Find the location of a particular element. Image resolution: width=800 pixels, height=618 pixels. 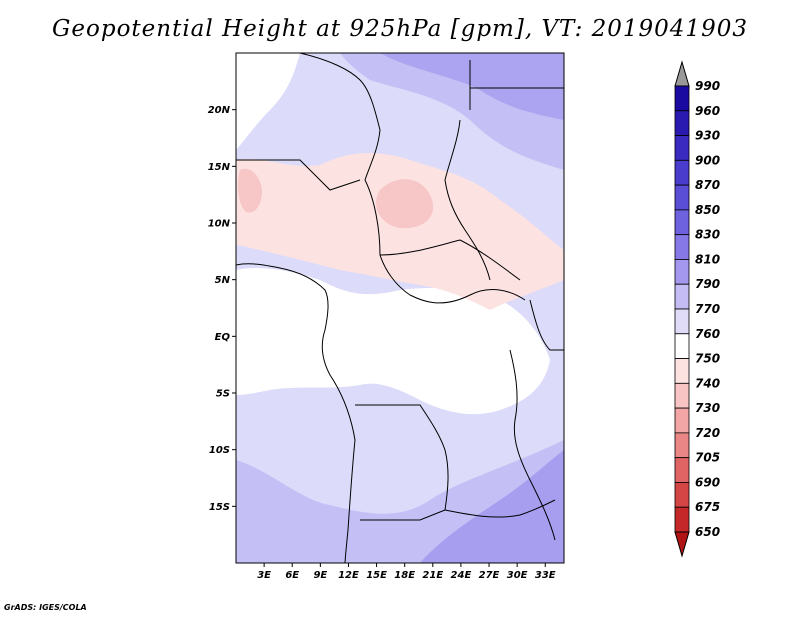

colorbar-level-label: 690 is located at coordinates (707, 482).